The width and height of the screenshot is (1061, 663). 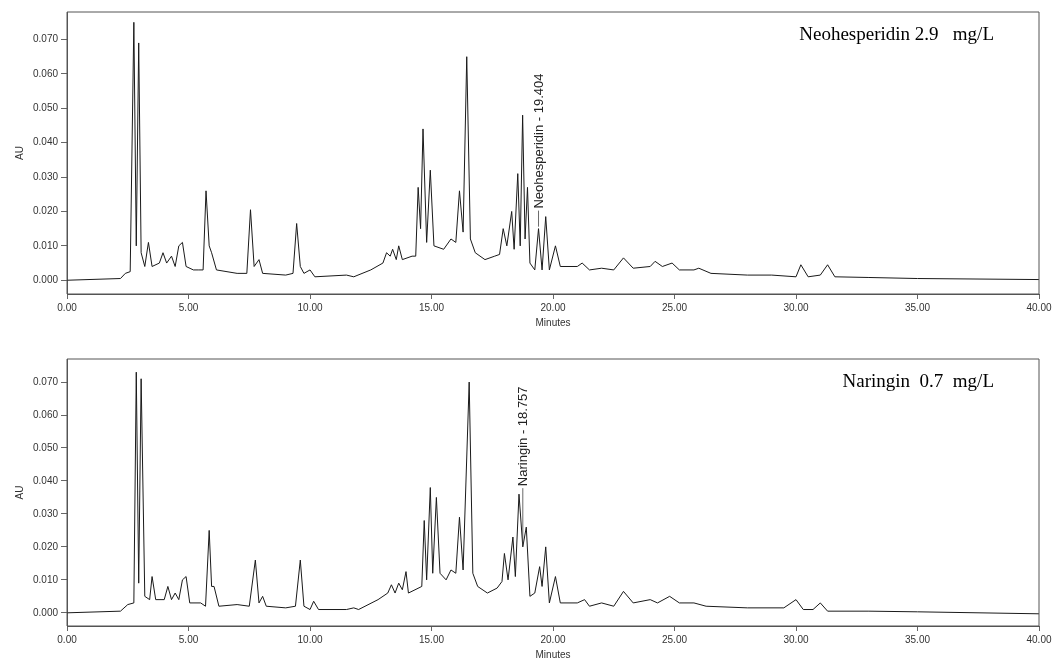 What do you see at coordinates (918, 381) in the screenshot?
I see `annotation: Naringin 0.7 mg/L` at bounding box center [918, 381].